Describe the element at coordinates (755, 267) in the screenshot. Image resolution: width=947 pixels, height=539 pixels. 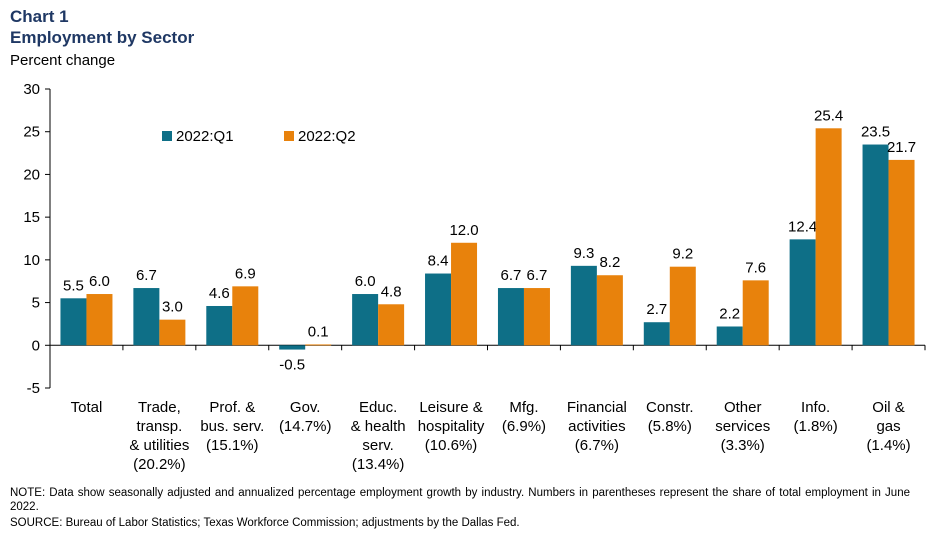
I see `data-label: 7.6` at that location.